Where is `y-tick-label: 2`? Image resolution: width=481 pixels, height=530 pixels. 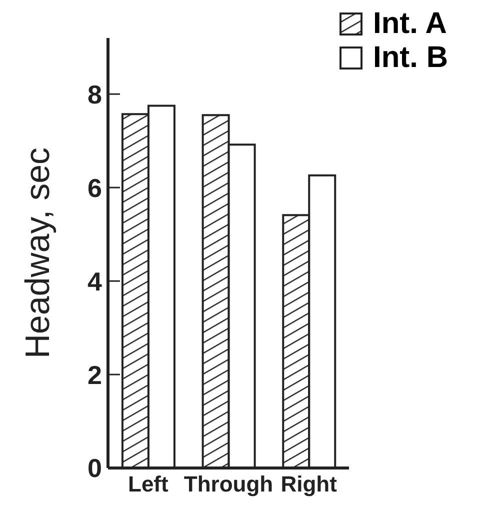
y-tick-label: 2 is located at coordinates (95, 375).